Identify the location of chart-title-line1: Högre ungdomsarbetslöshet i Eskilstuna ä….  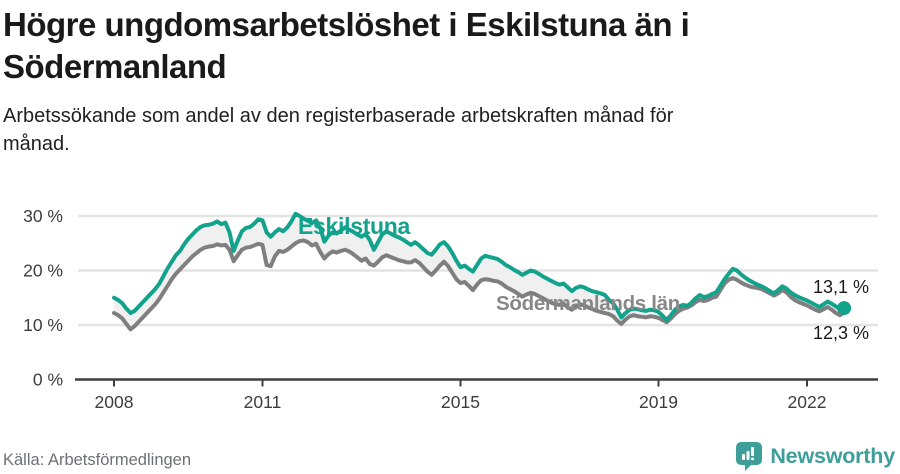
(346, 24).